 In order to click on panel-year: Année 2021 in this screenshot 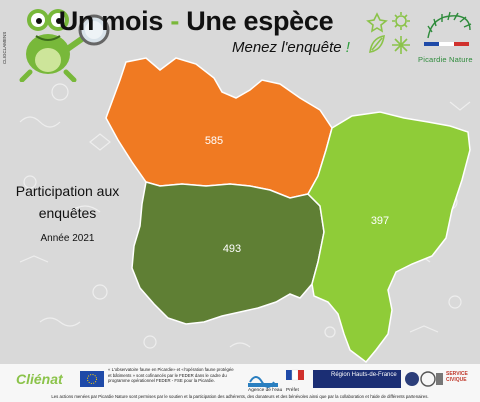, I will do `click(67, 238)`.